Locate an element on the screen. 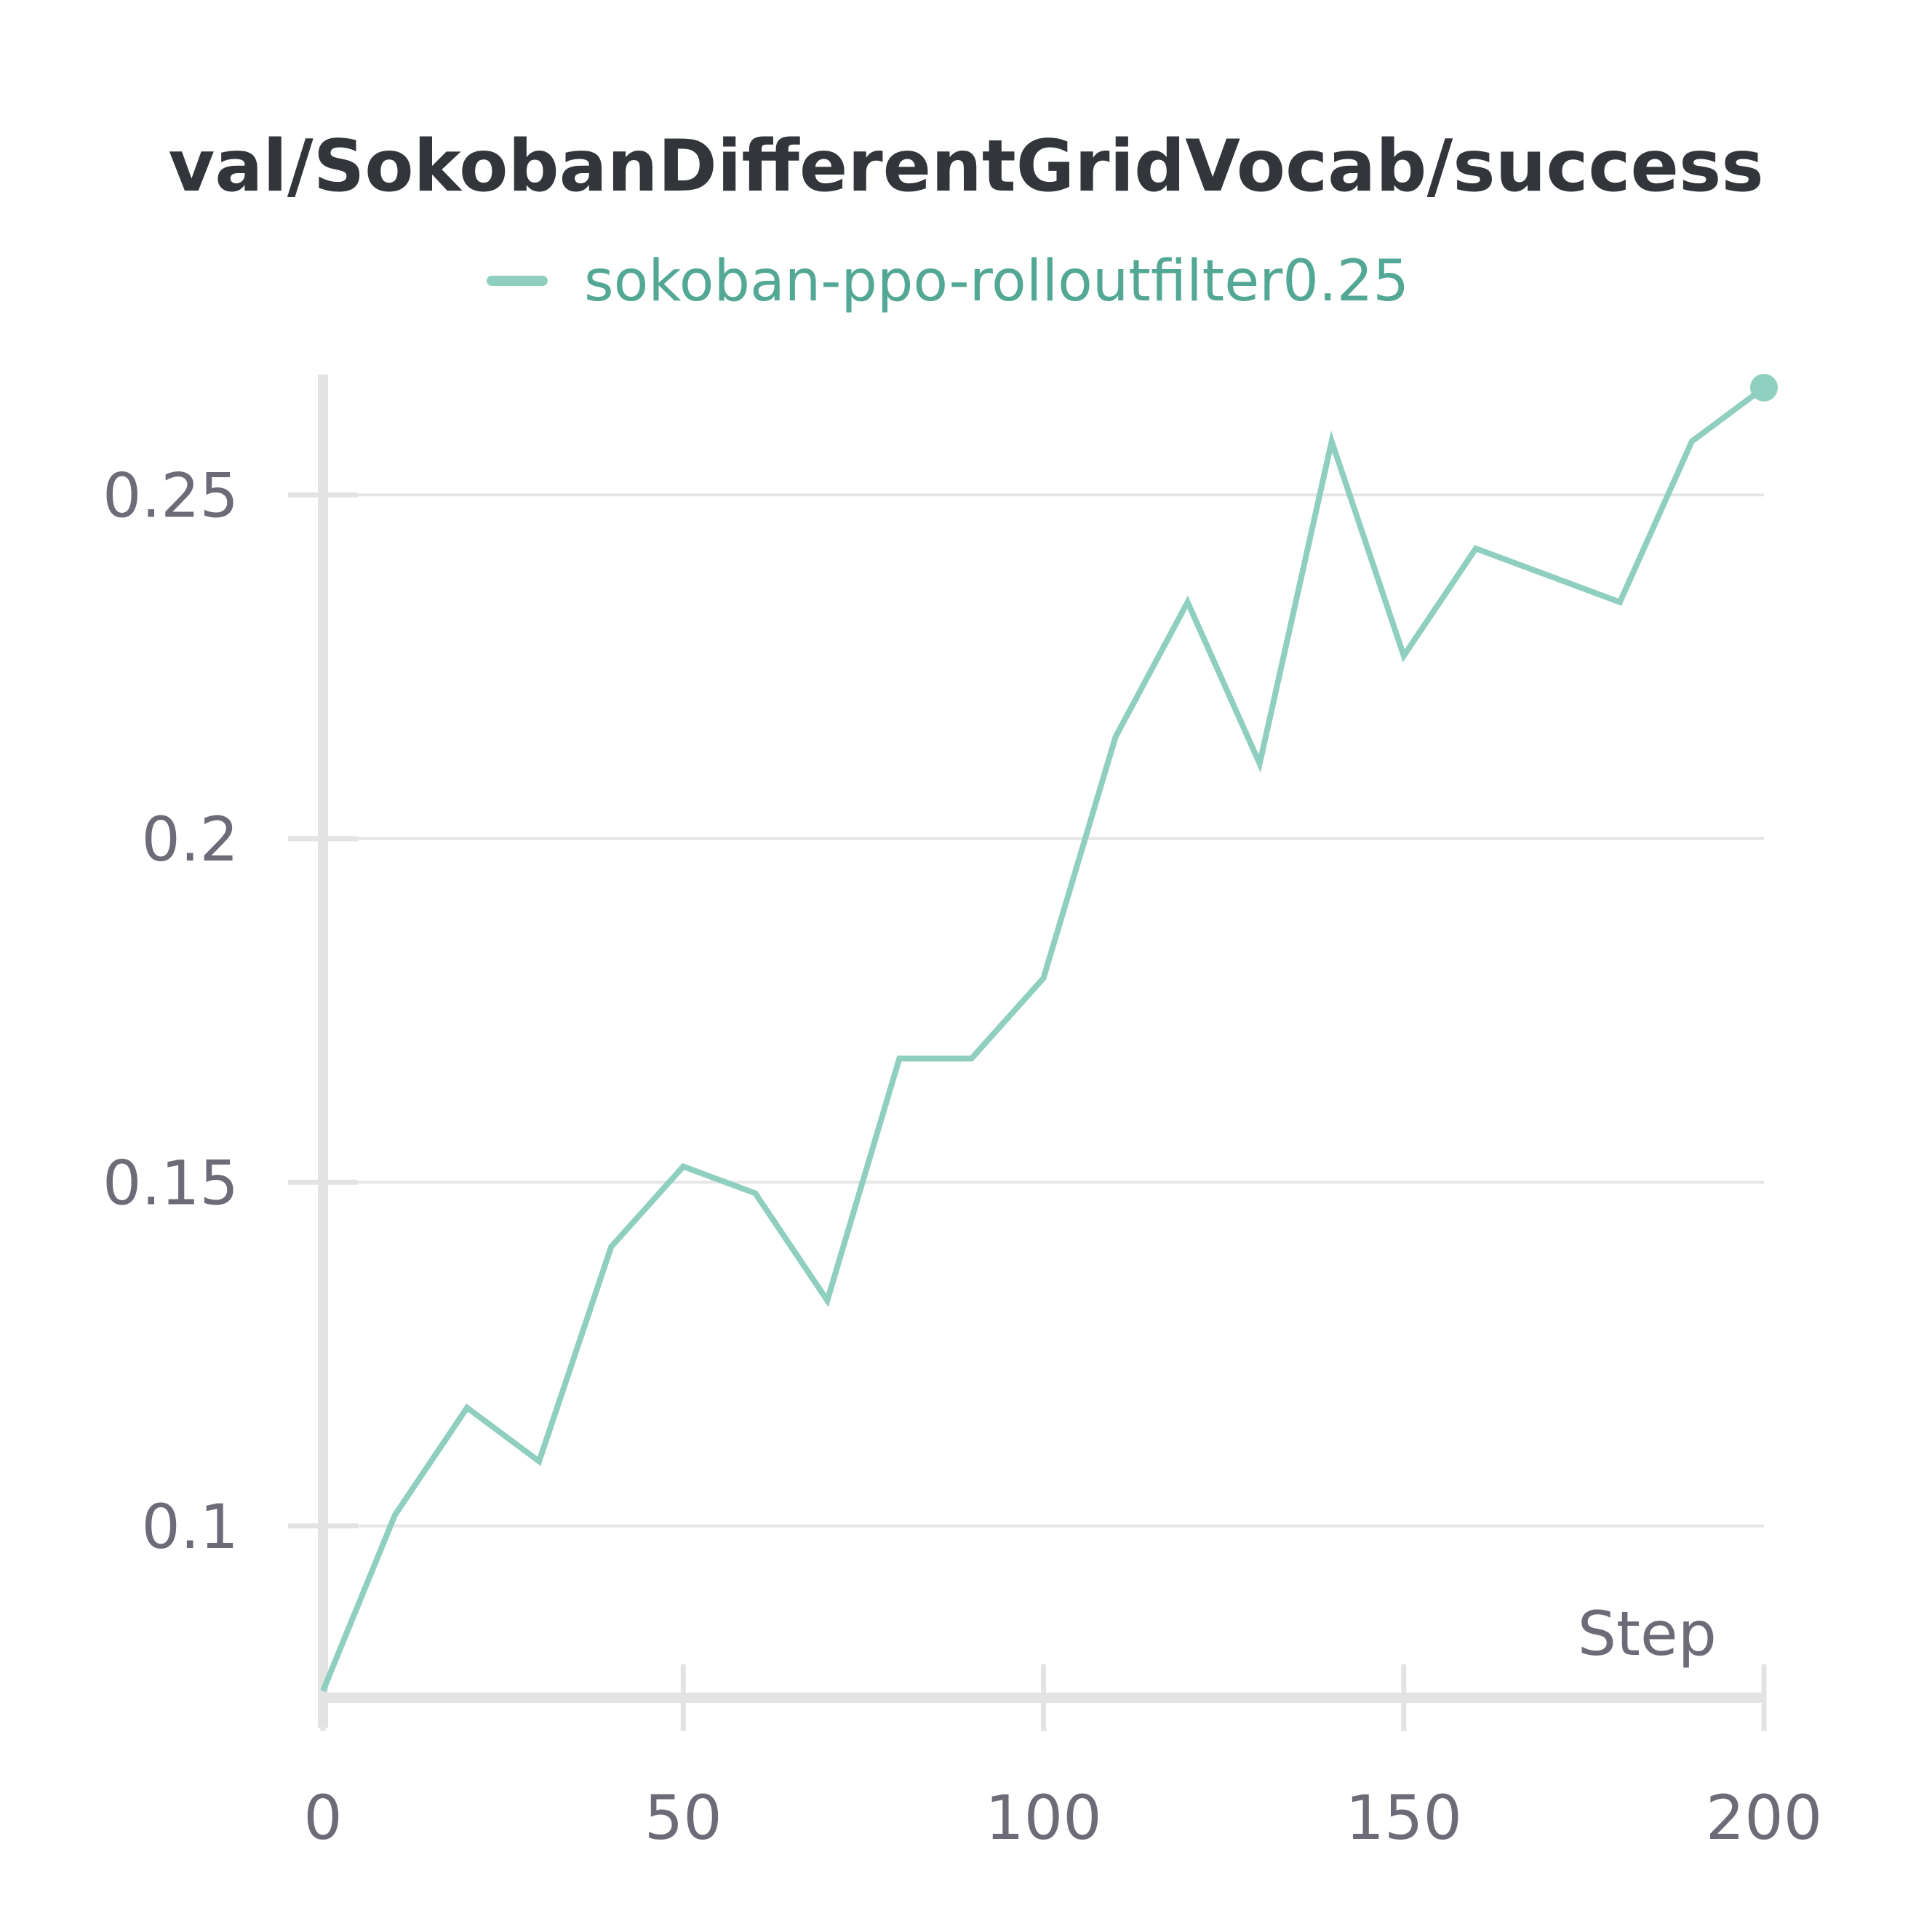  legend-label-series-0: sokoban-ppo-rolloutfilter0.25 is located at coordinates (997, 282).